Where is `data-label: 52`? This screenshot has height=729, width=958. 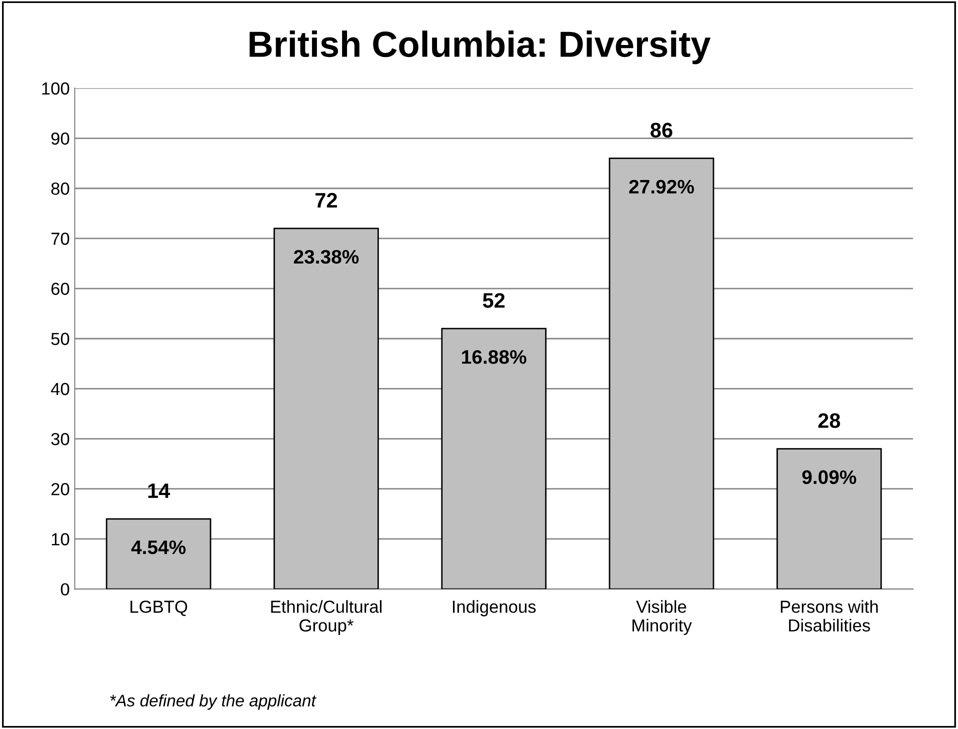 data-label: 52 is located at coordinates (493, 300).